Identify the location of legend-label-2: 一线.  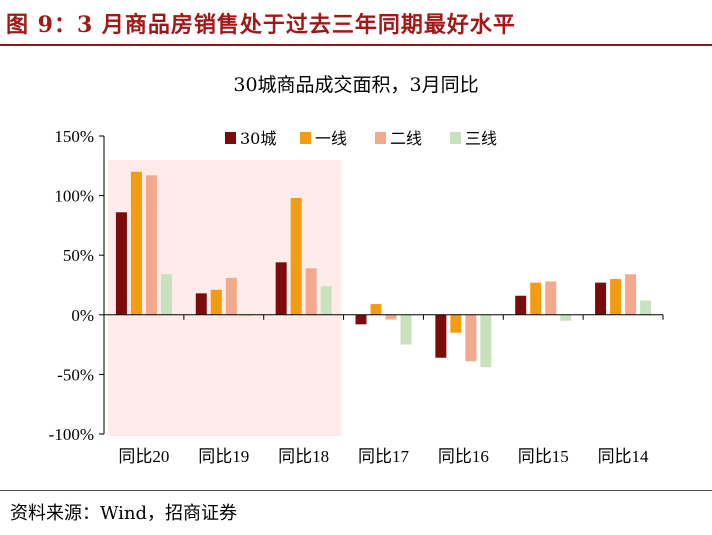
(331, 138).